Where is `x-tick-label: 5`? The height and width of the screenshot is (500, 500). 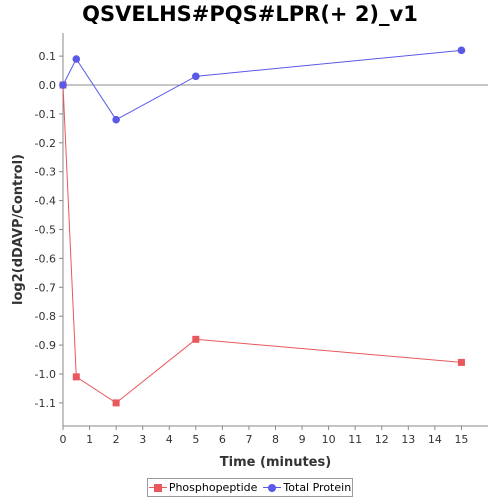
x-tick-label: 5 is located at coordinates (195, 439).